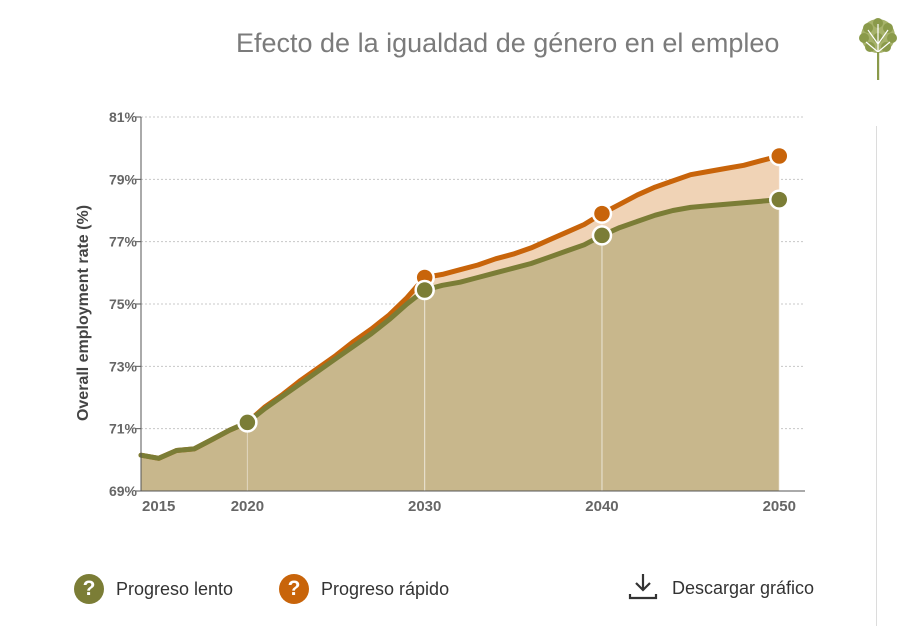 The height and width of the screenshot is (628, 919). What do you see at coordinates (424, 506) in the screenshot?
I see `x-tick-label: 2030` at bounding box center [424, 506].